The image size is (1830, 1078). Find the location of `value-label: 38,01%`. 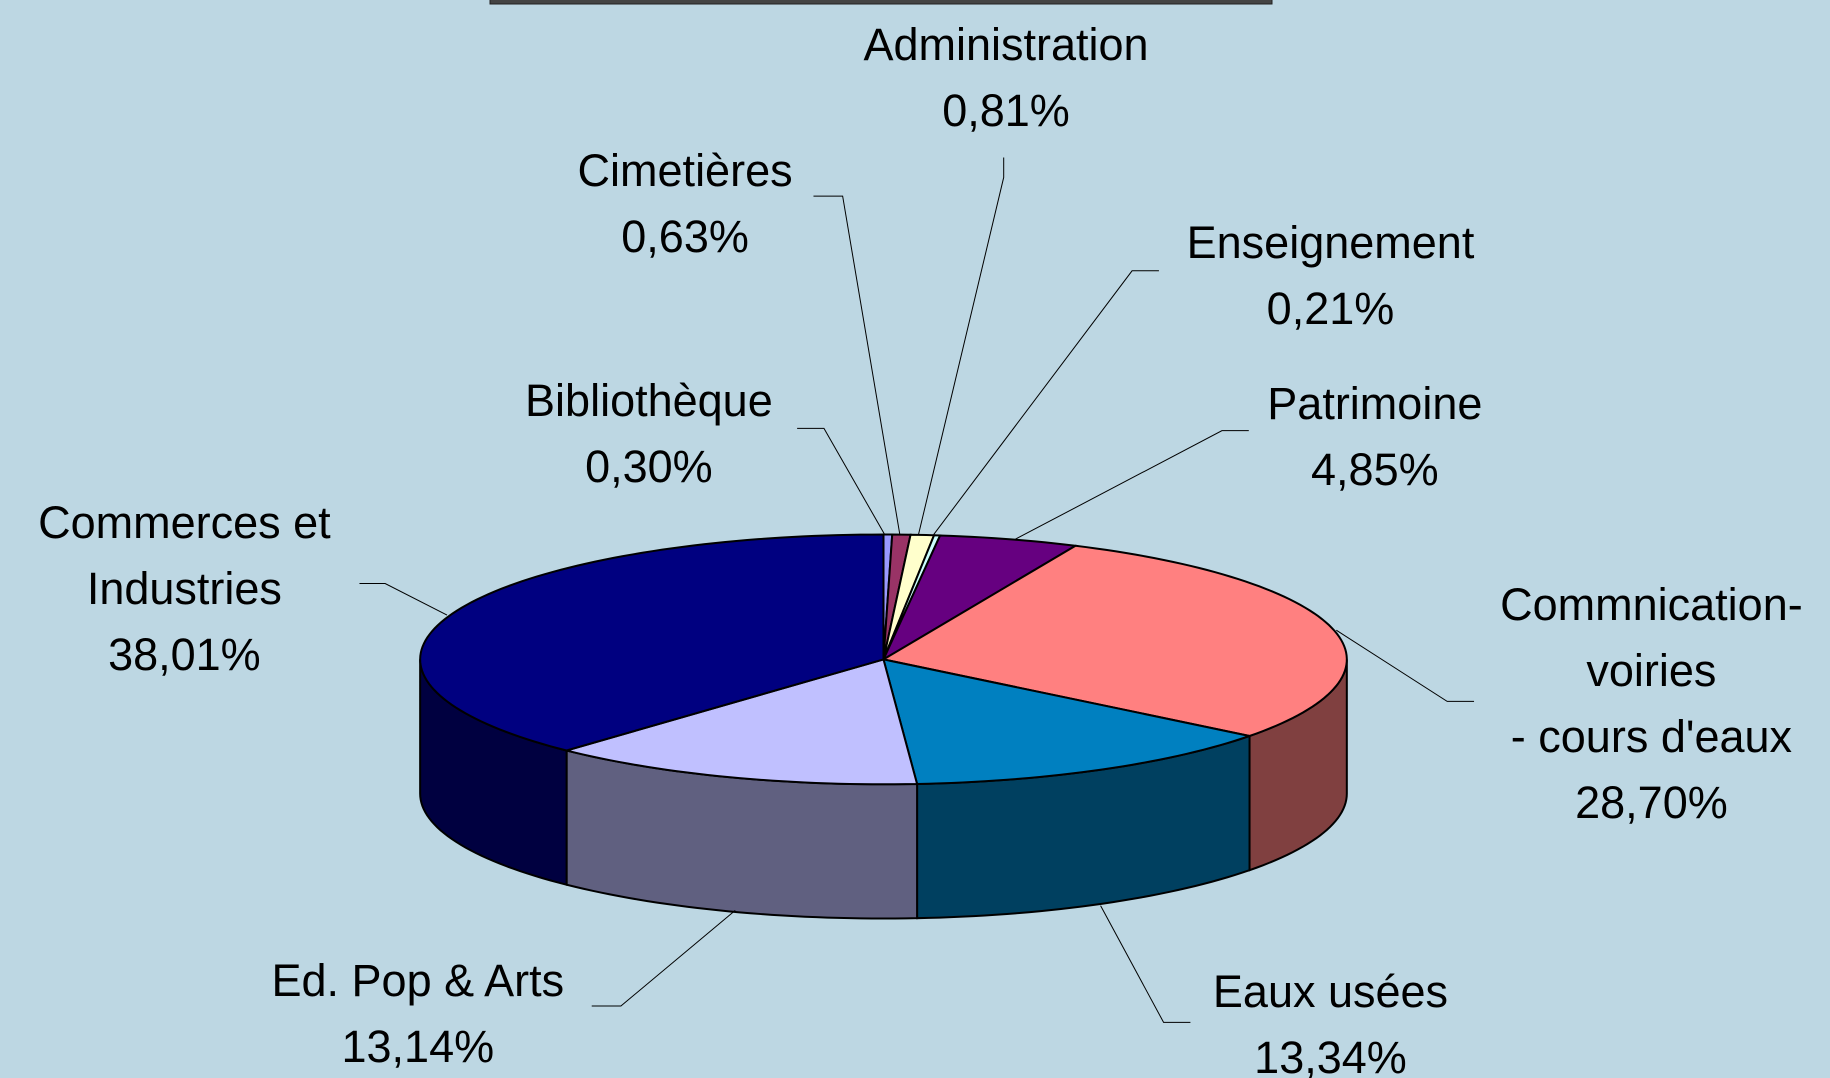

value-label: 38,01% is located at coordinates (184, 655).